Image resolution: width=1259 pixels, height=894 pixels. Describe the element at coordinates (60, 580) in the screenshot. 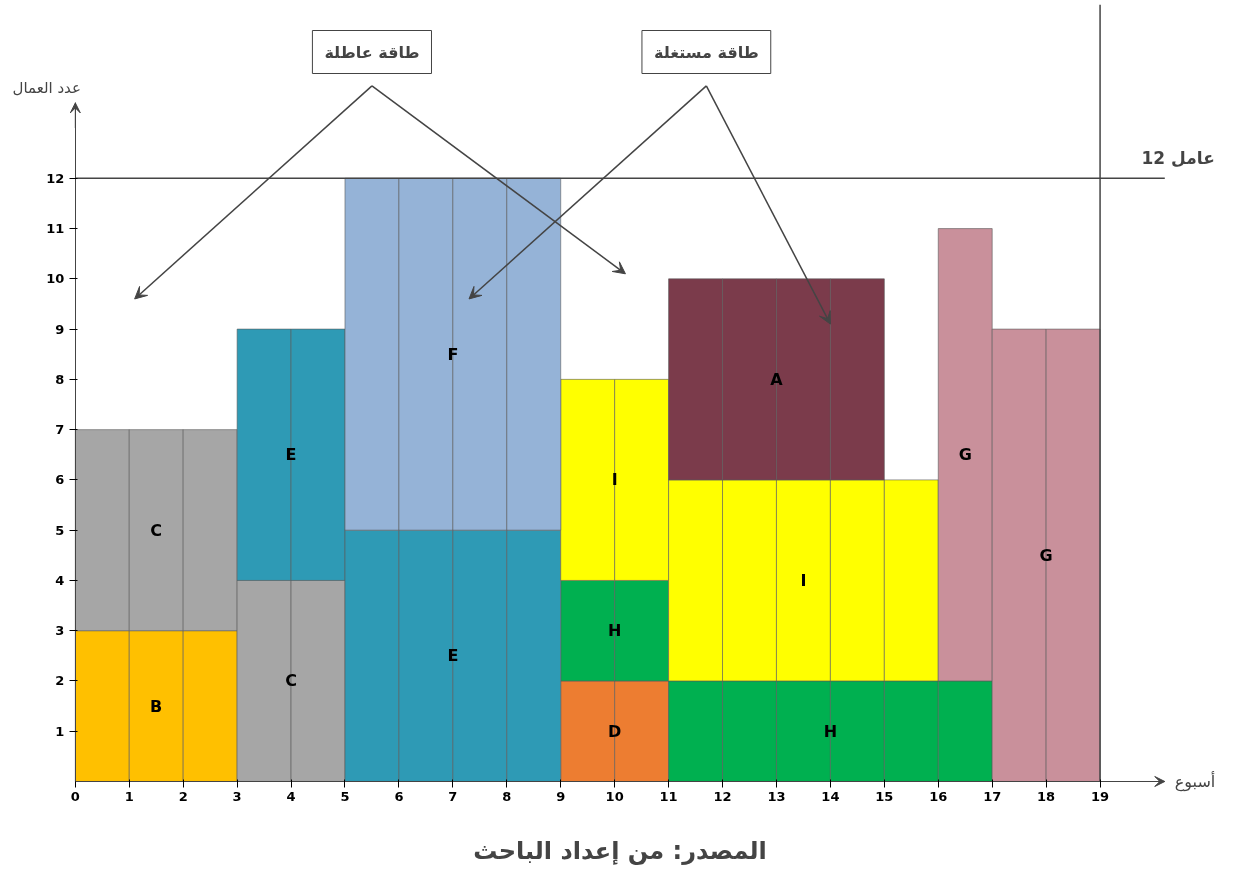

I see `y-tick-label: 4` at that location.